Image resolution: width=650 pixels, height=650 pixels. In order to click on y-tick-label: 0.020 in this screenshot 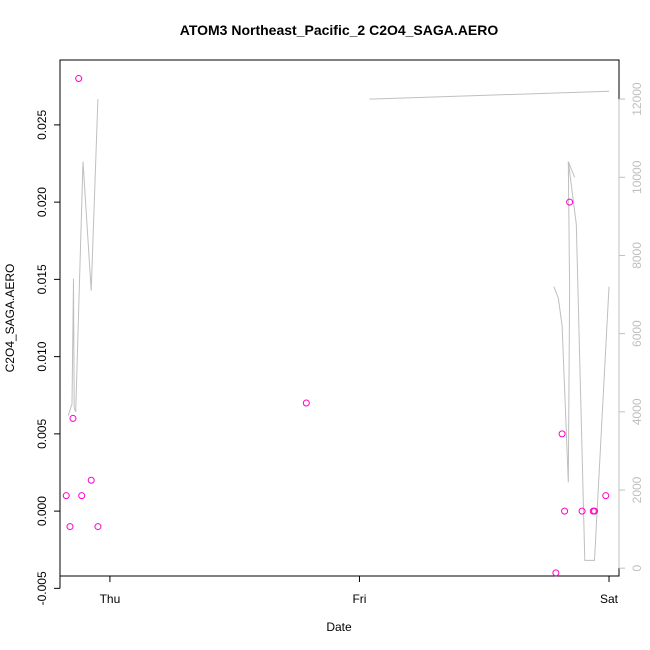, I will do `click(42, 202)`.